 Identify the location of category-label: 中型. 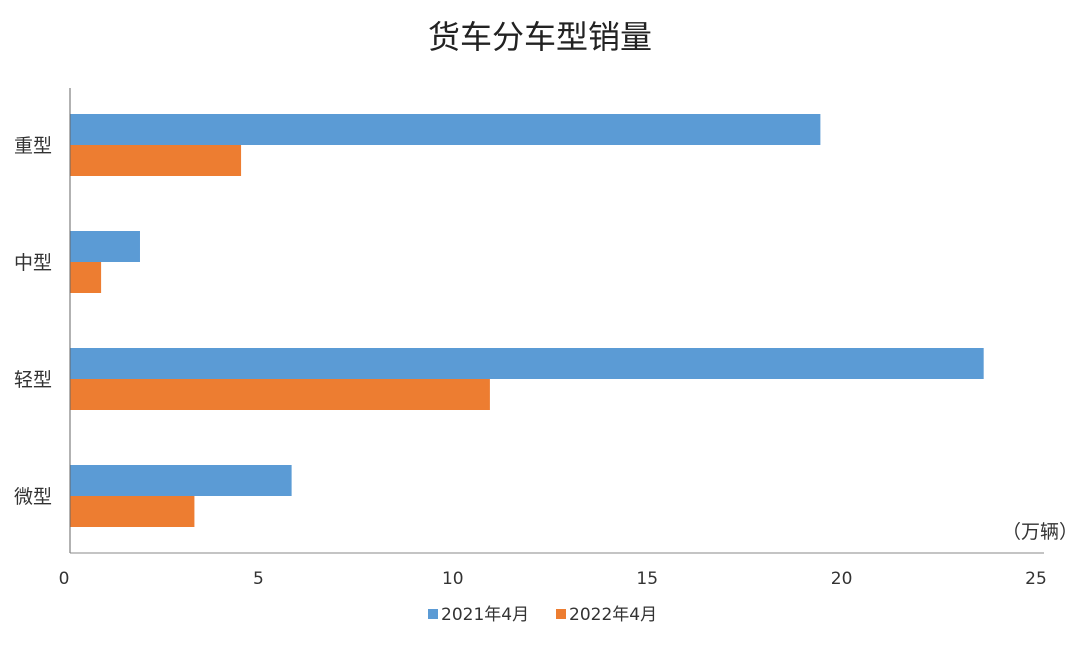
(33, 263).